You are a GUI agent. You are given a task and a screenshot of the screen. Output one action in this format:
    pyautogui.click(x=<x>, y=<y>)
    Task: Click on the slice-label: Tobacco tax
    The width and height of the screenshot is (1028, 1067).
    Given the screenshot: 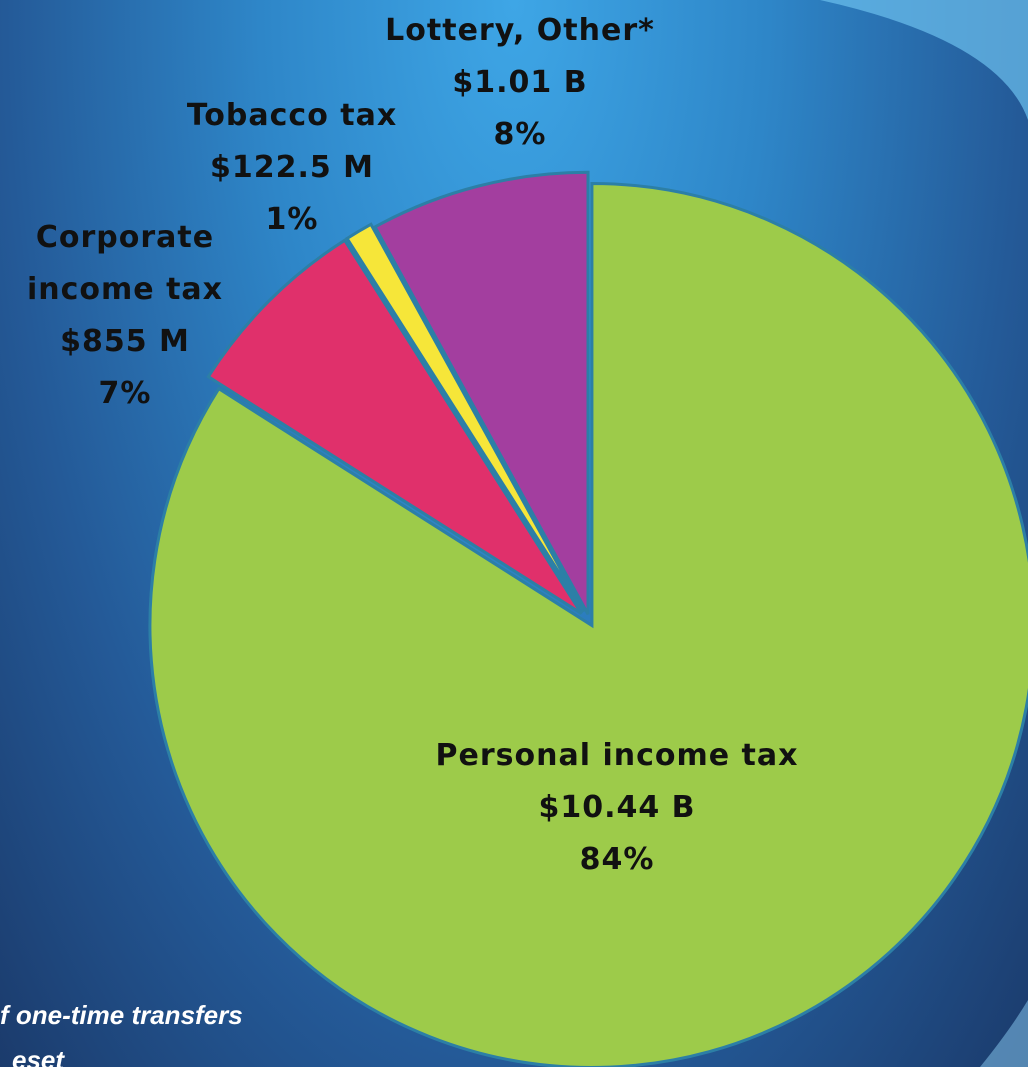 What is the action you would take?
    pyautogui.click(x=292, y=115)
    